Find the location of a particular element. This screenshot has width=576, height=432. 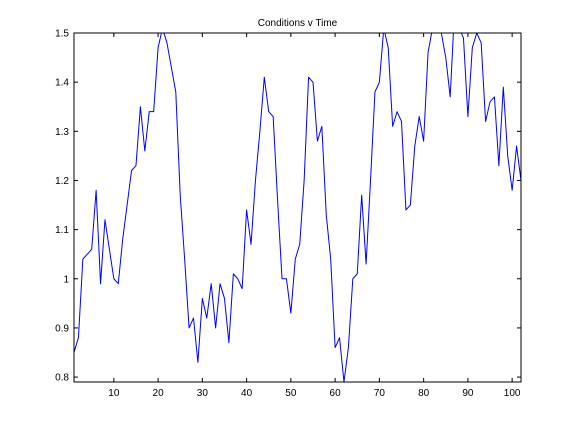

y-tick-label: 1.5 is located at coordinates (62, 34).